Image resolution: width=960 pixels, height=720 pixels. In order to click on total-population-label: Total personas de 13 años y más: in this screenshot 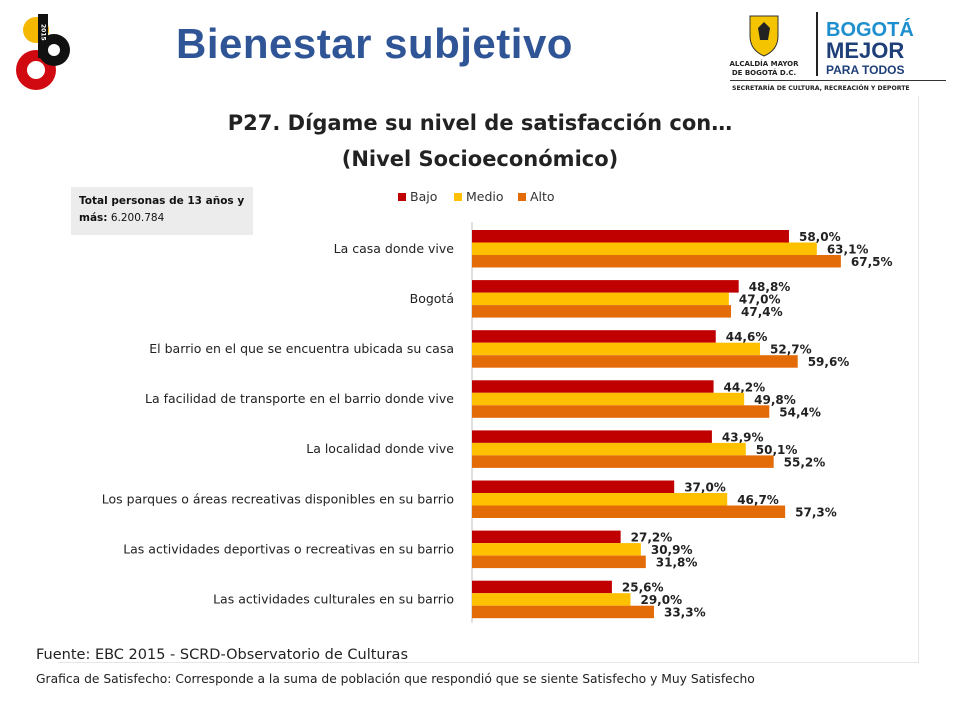, I will do `click(162, 209)`.